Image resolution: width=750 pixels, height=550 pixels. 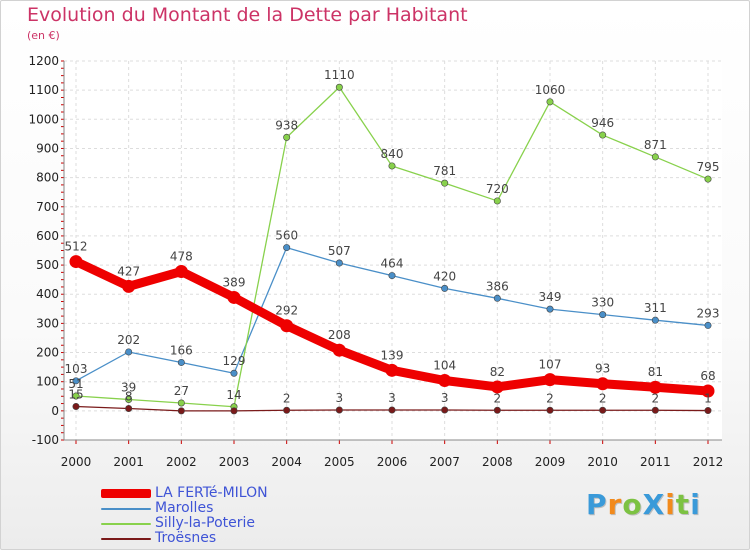 What do you see at coordinates (45, 440) in the screenshot?
I see `y-tick-label: -100` at bounding box center [45, 440].